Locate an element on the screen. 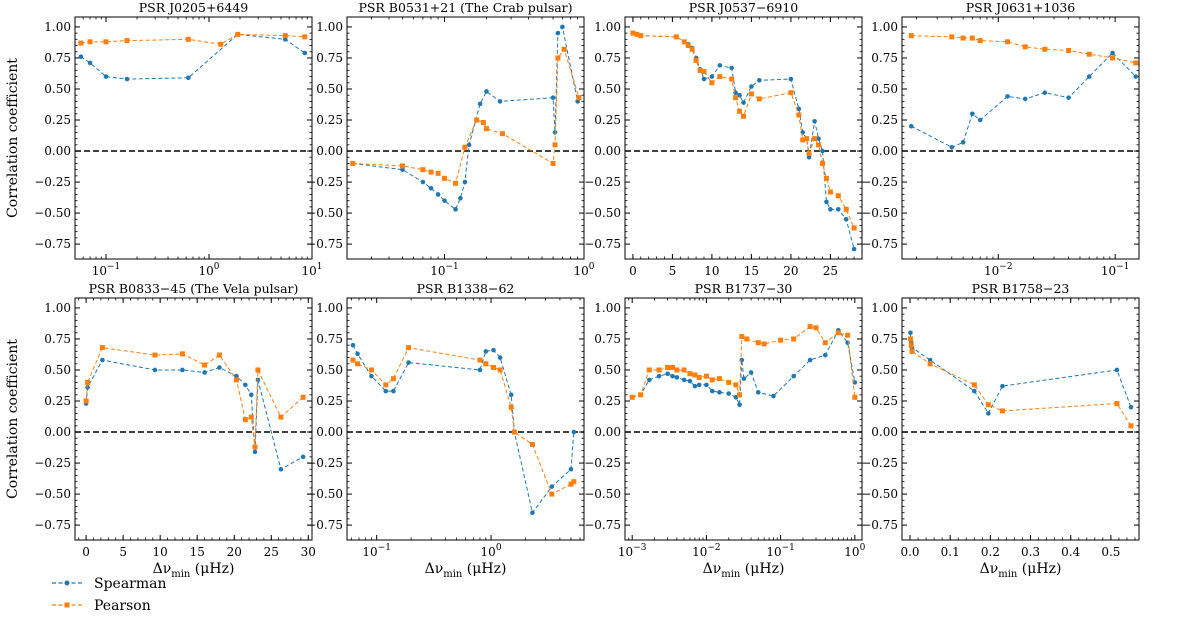  y-tick-label: −0.50 is located at coordinates (324, 213).